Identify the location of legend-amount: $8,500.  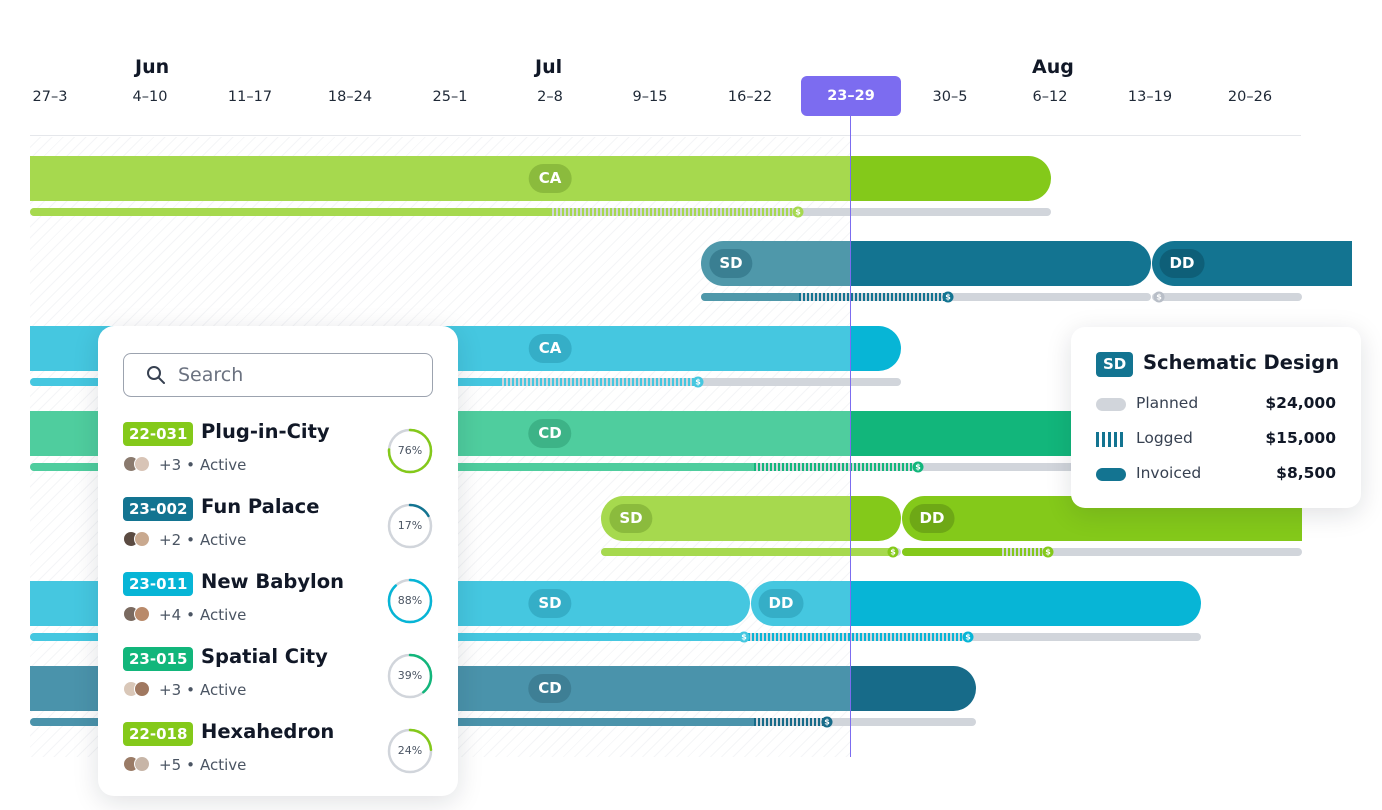
(1306, 473).